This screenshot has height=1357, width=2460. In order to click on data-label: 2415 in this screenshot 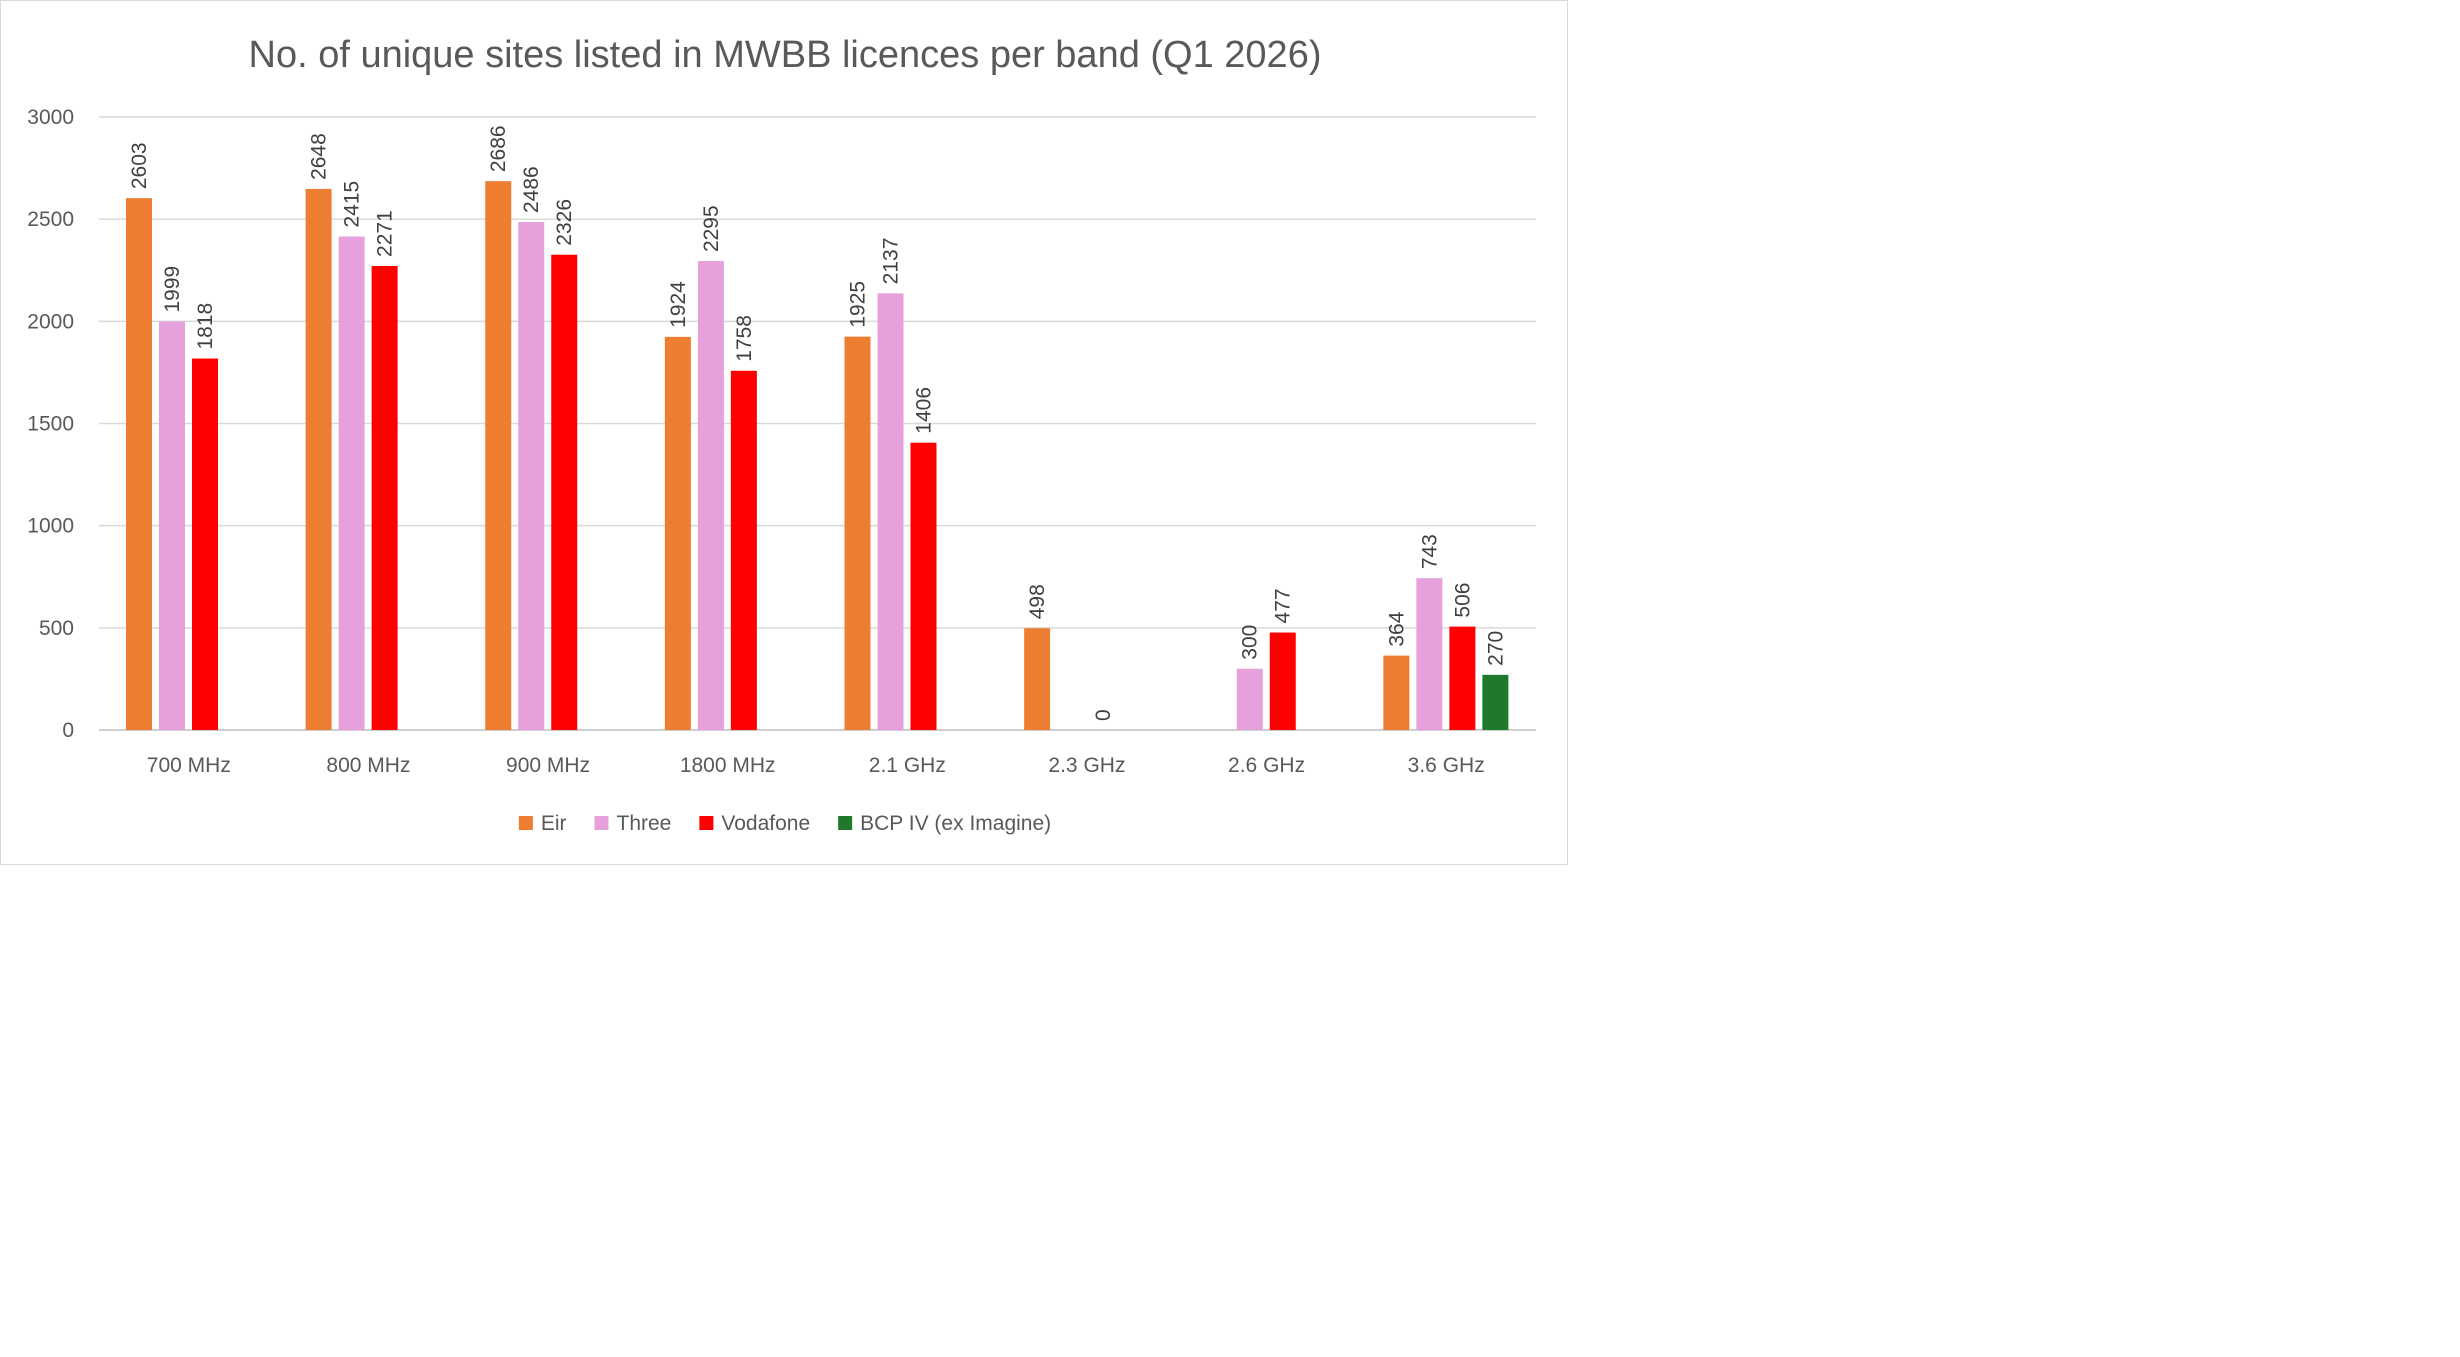, I will do `click(352, 204)`.